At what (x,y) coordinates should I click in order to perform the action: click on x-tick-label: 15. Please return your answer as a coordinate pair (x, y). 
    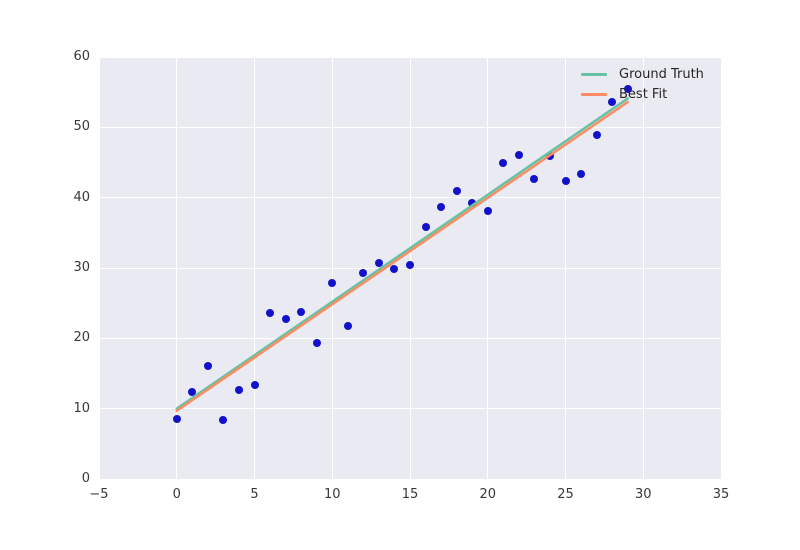
    Looking at the image, I should click on (410, 494).